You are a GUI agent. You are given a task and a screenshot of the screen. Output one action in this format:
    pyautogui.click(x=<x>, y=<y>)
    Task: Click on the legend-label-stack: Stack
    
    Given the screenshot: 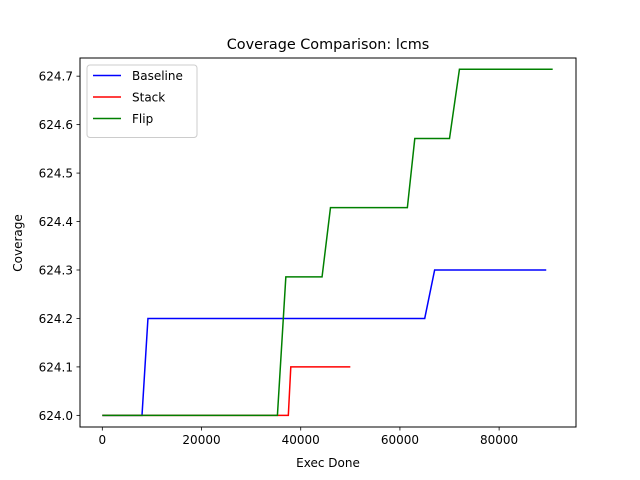 What is the action you would take?
    pyautogui.click(x=148, y=98)
    